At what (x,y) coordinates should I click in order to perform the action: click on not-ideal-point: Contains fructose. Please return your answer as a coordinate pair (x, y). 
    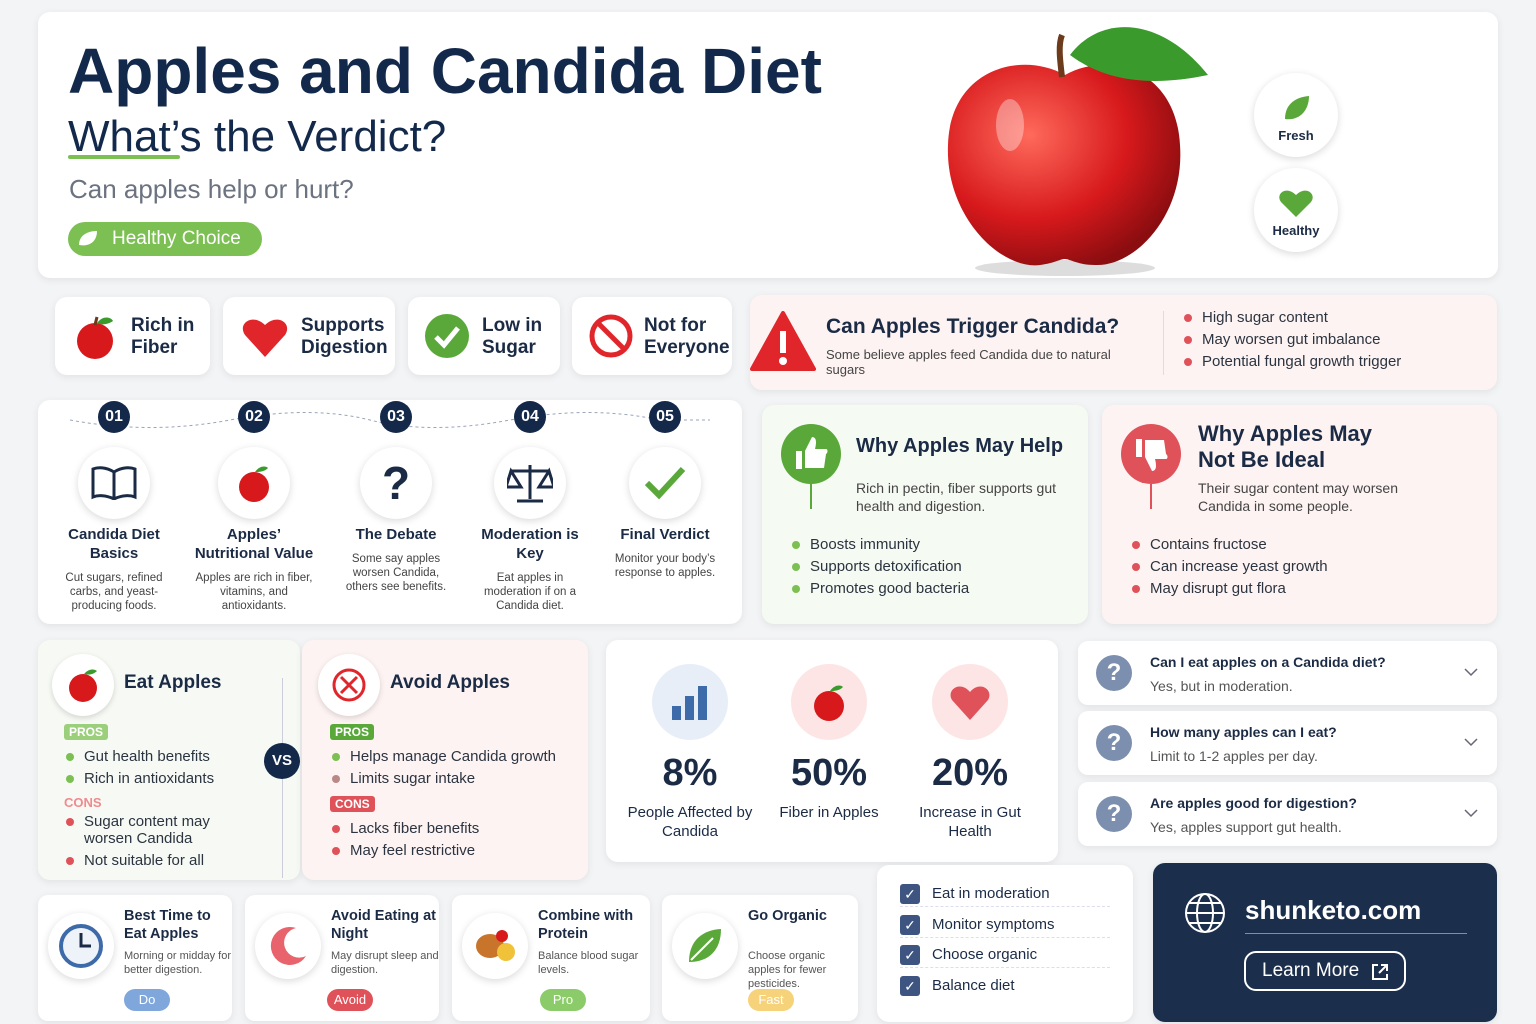
    Looking at the image, I should click on (1229, 544).